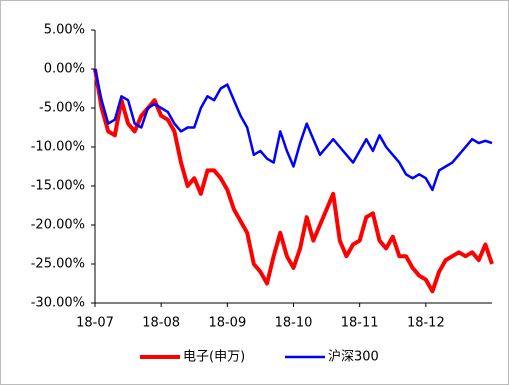 Image resolution: width=509 pixels, height=385 pixels. Describe the element at coordinates (161, 323) in the screenshot. I see `x-tick-label: 18-08` at that location.